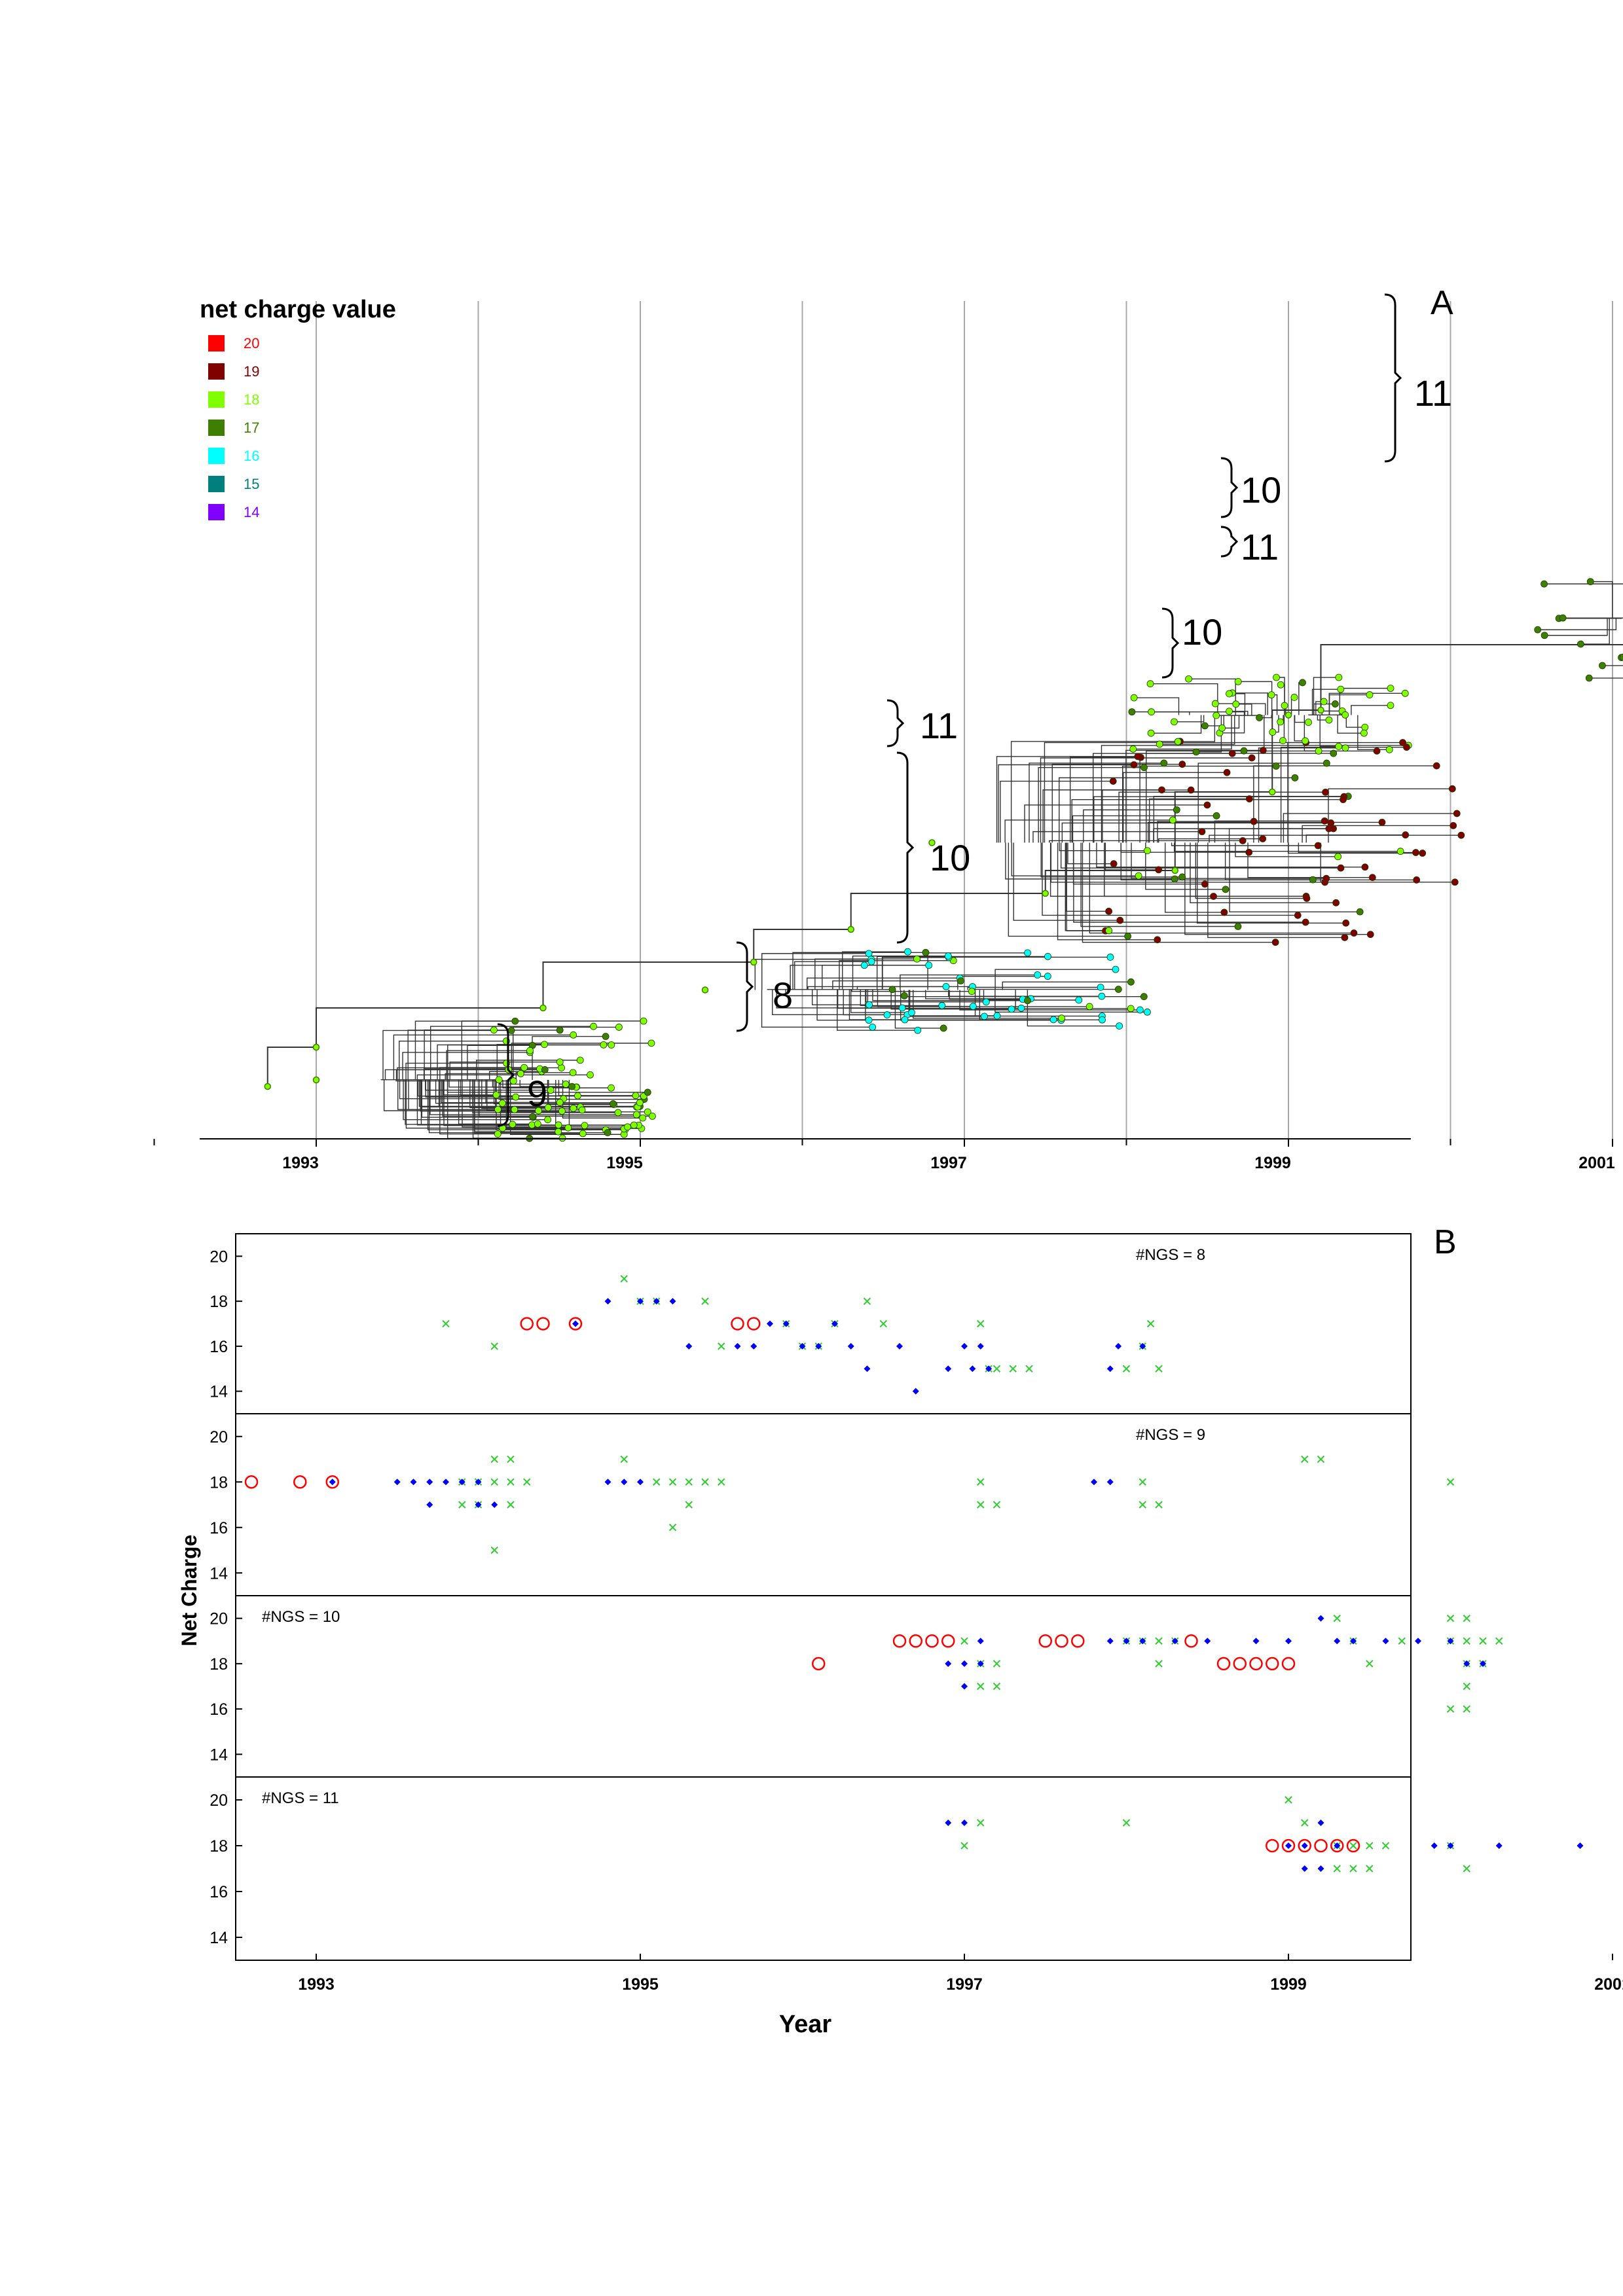  I want to click on y-tick-label: 18, so click(219, 1482).